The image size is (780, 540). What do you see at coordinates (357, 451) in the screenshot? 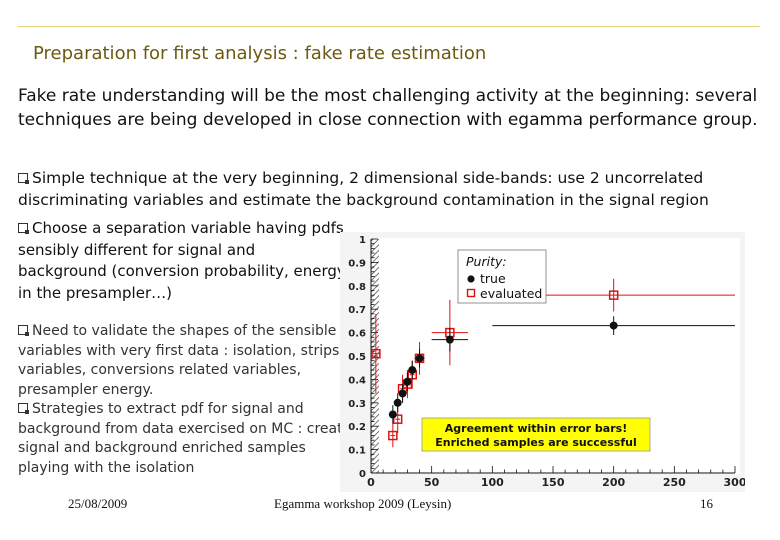
I see `y-tick-label: 0.1` at bounding box center [357, 451].